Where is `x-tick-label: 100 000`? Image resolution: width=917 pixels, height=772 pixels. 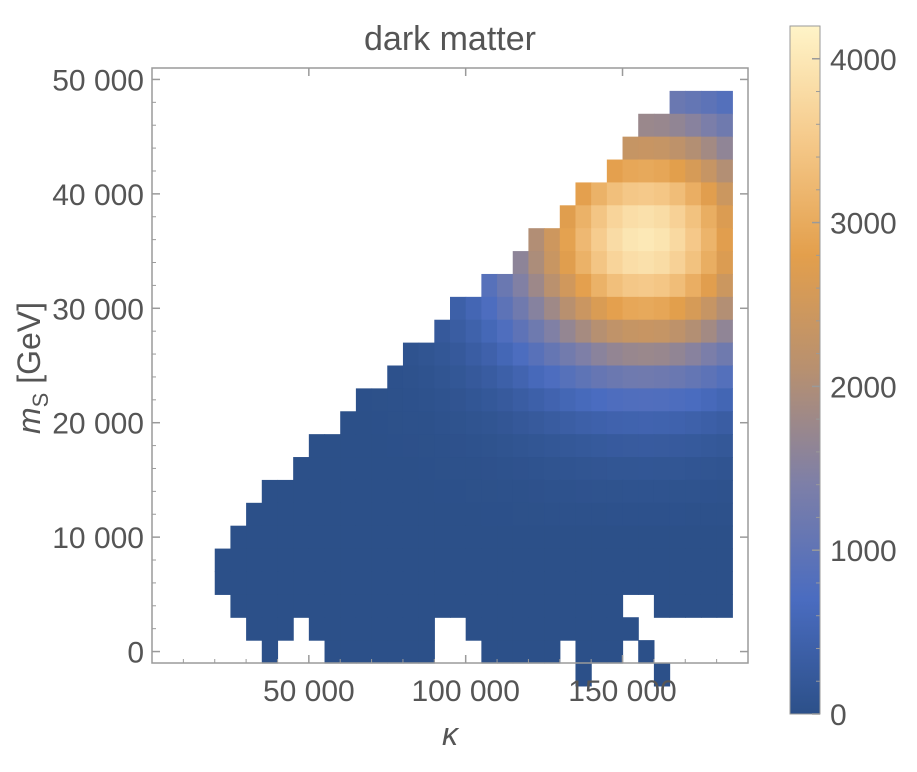
x-tick-label: 100 000 is located at coordinates (465, 691).